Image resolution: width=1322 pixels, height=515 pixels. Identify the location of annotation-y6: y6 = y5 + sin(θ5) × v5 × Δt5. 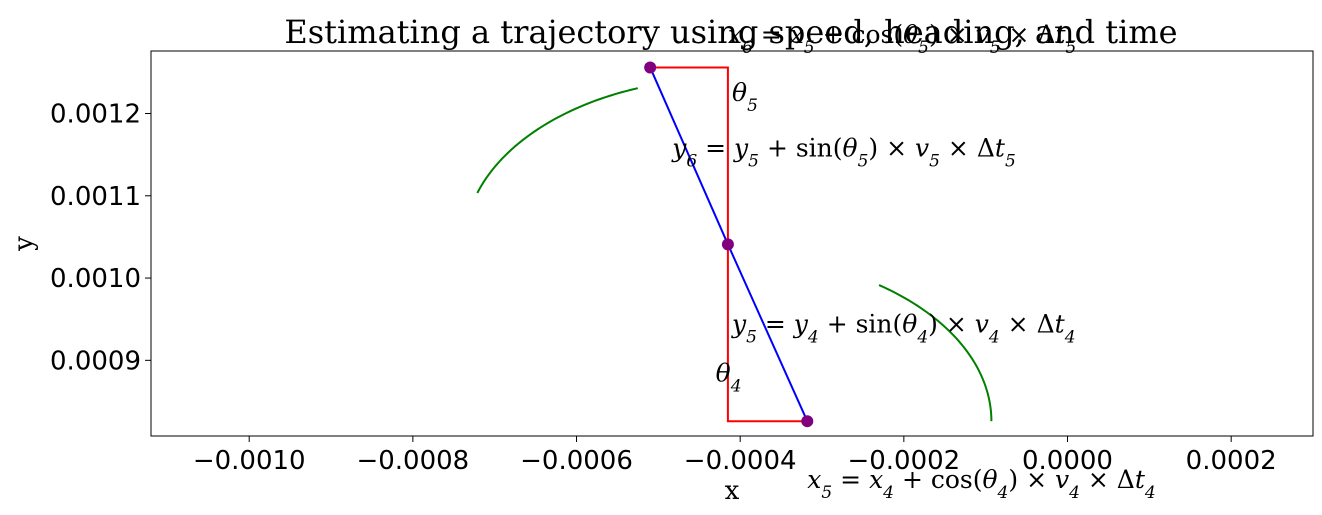
(843, 152).